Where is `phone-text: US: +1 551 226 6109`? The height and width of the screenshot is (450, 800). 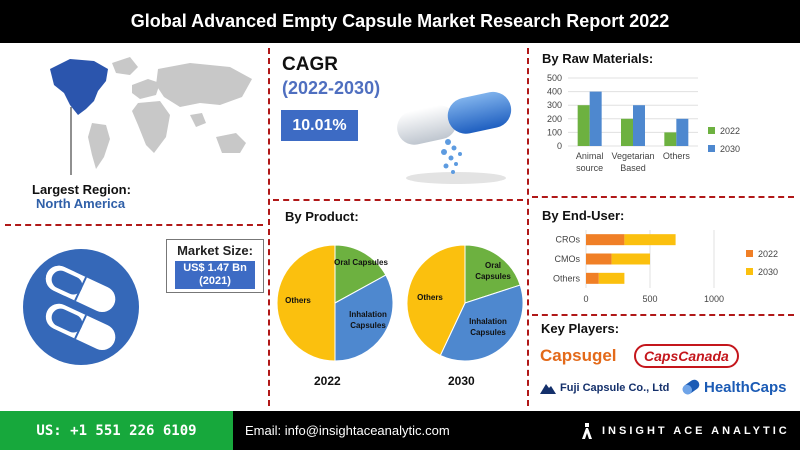 phone-text: US: +1 551 226 6109 is located at coordinates (116, 430).